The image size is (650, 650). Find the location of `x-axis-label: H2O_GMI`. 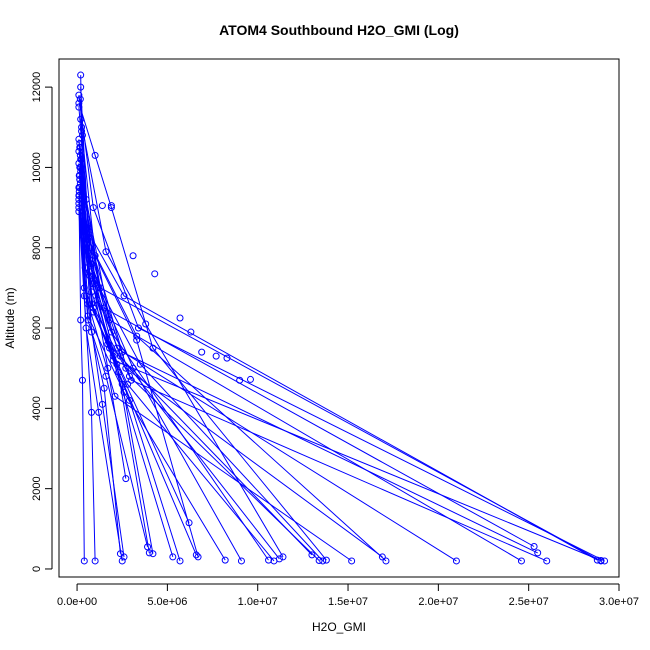

x-axis-label: H2O_GMI is located at coordinates (339, 627).